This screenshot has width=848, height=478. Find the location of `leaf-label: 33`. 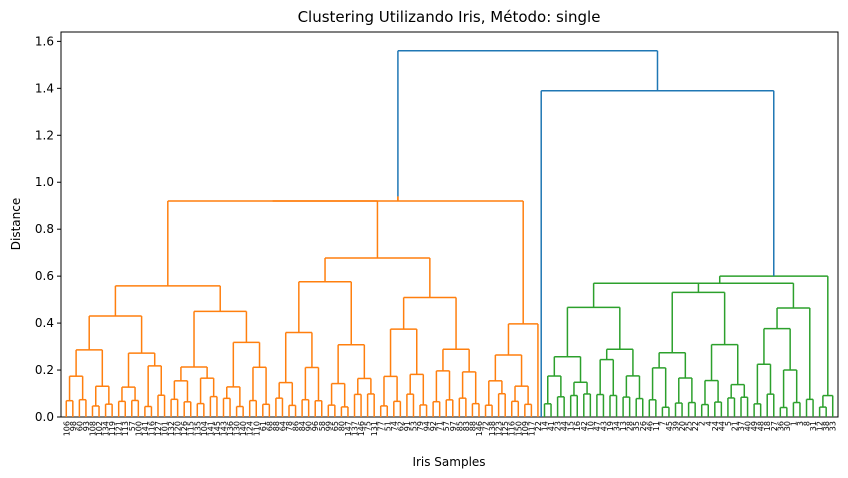

leaf-label: 33 is located at coordinates (833, 426).